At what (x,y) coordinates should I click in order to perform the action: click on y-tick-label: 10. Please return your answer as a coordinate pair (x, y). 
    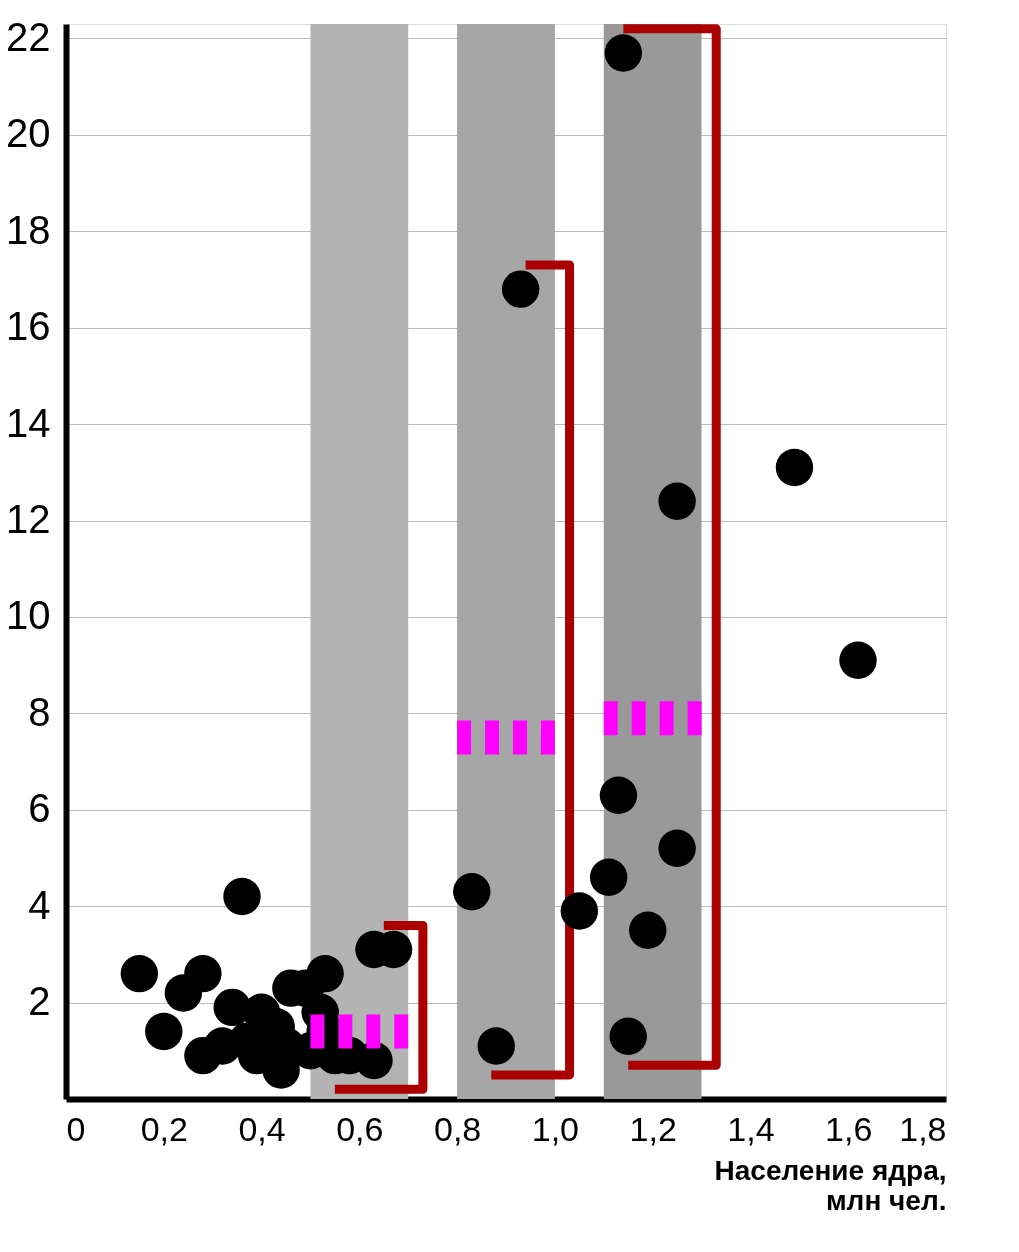
    Looking at the image, I should click on (28, 615).